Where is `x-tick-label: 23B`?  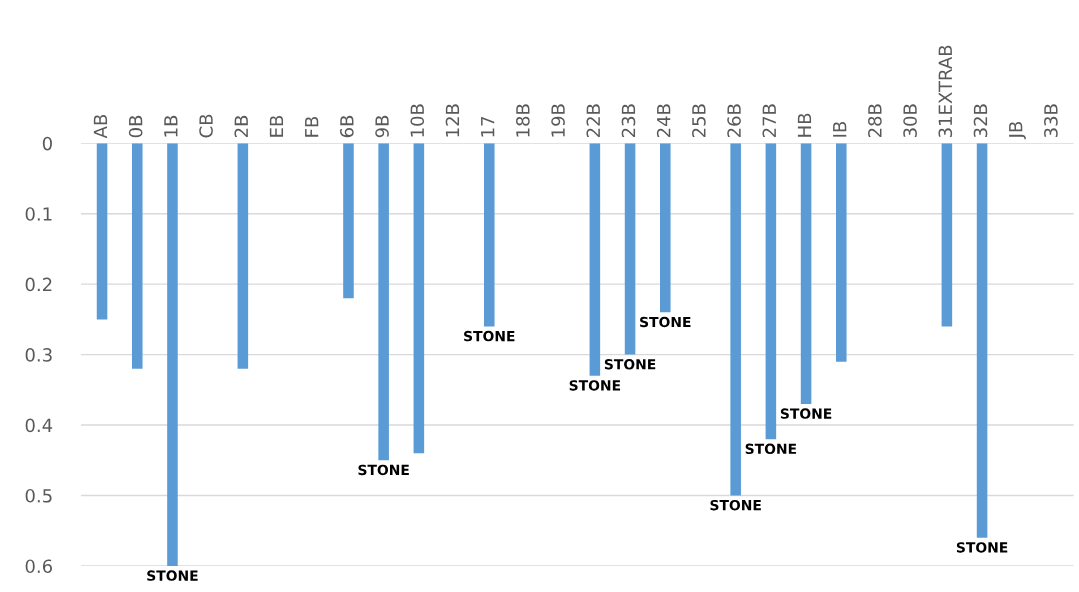
x-tick-label: 23B is located at coordinates (628, 121).